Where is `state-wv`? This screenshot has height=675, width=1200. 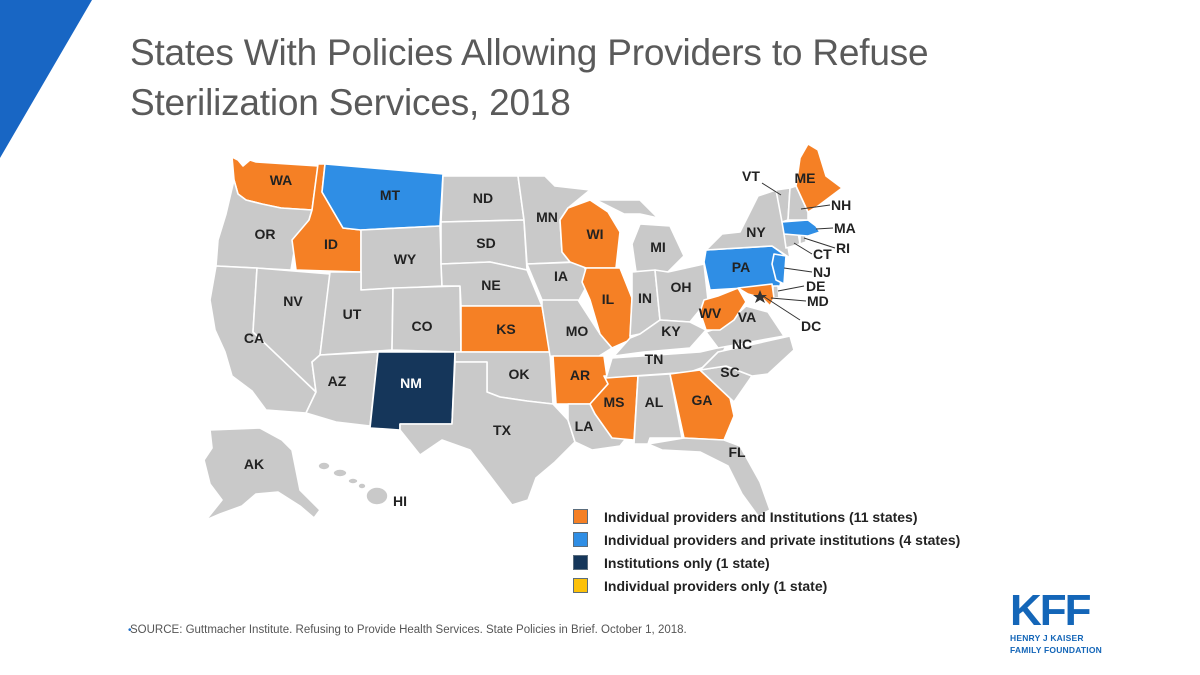
state-wv is located at coordinates (723, 309).